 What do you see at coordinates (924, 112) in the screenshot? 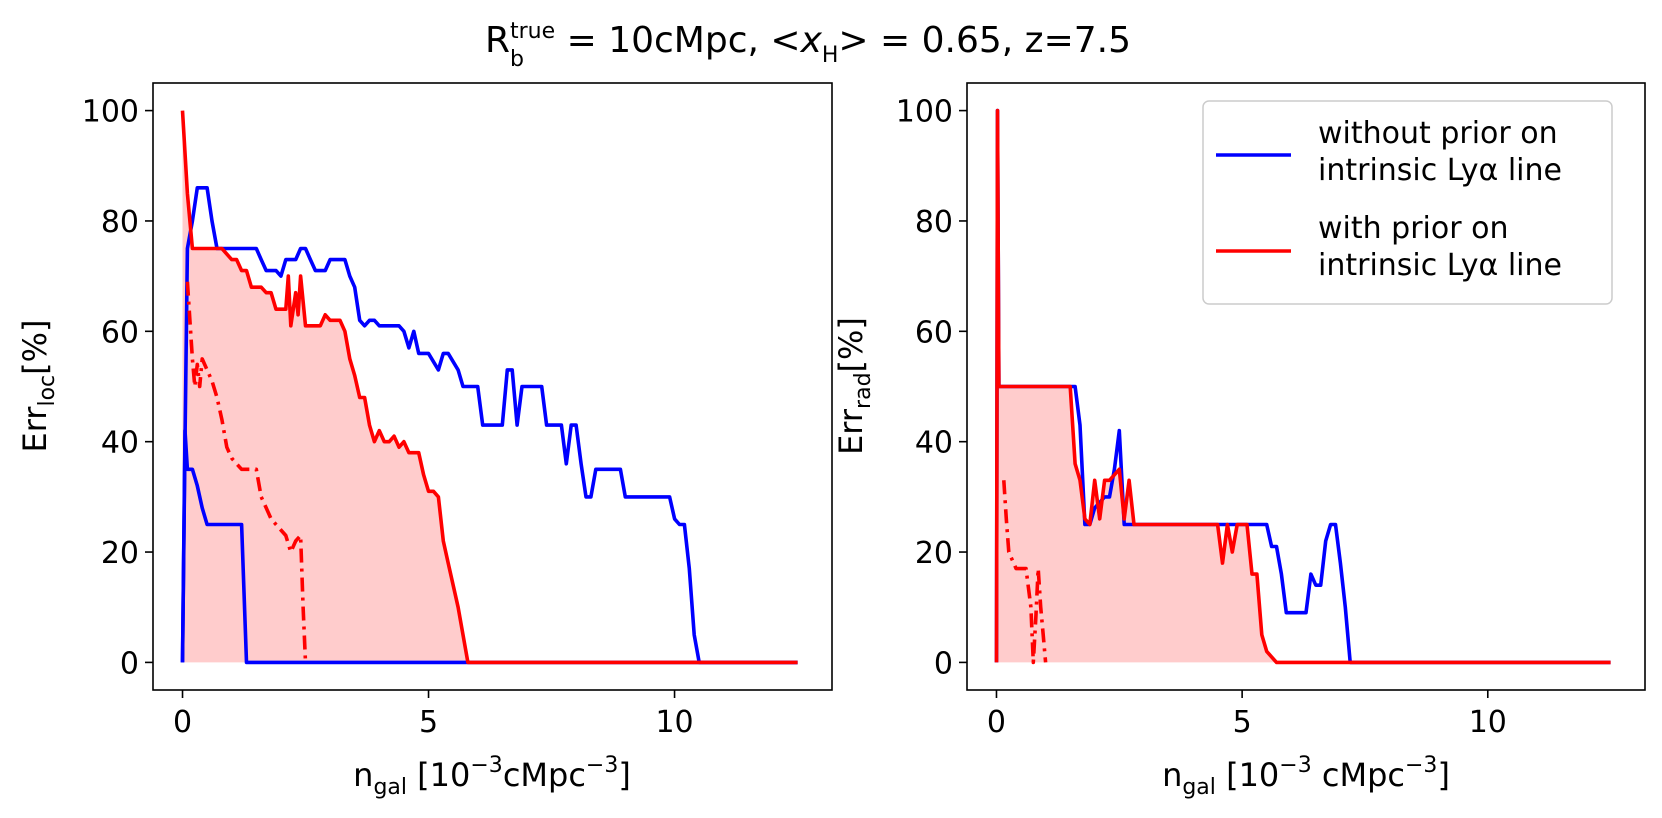
I see `right-y-tick-label-100: 100` at bounding box center [924, 112].